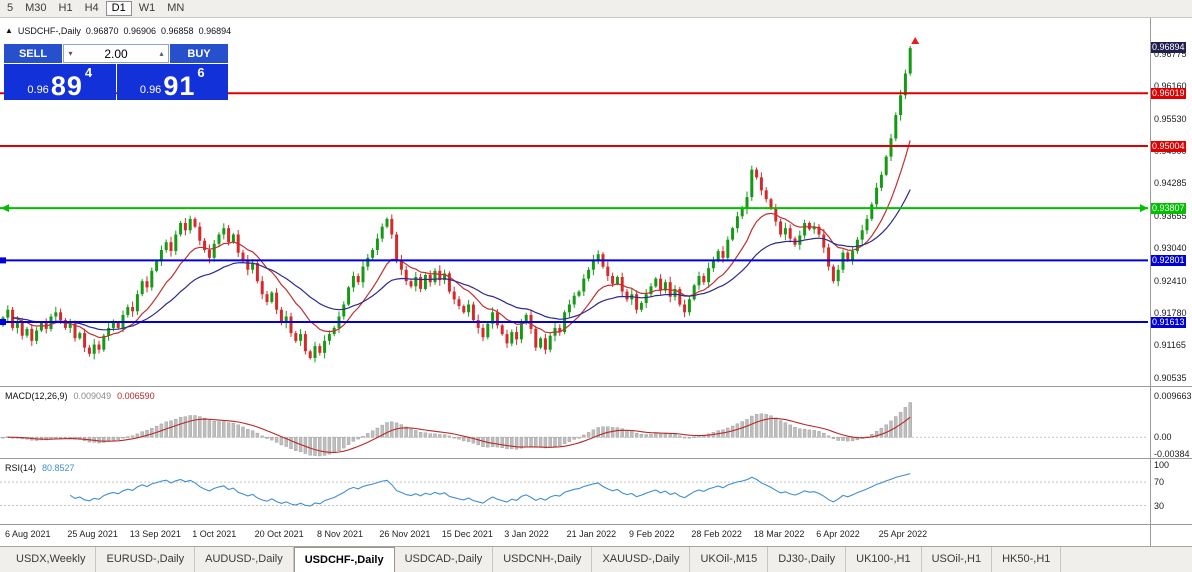 This screenshot has width=1192, height=572. What do you see at coordinates (70, 53) in the screenshot?
I see `volume-decrease-button: ▾` at bounding box center [70, 53].